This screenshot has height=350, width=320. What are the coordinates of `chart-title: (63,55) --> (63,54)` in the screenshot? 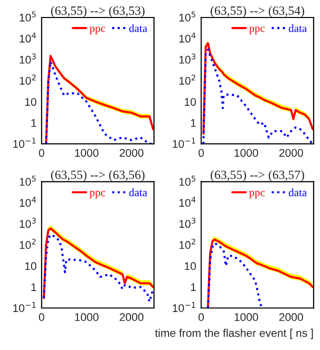 It's located at (257, 12).